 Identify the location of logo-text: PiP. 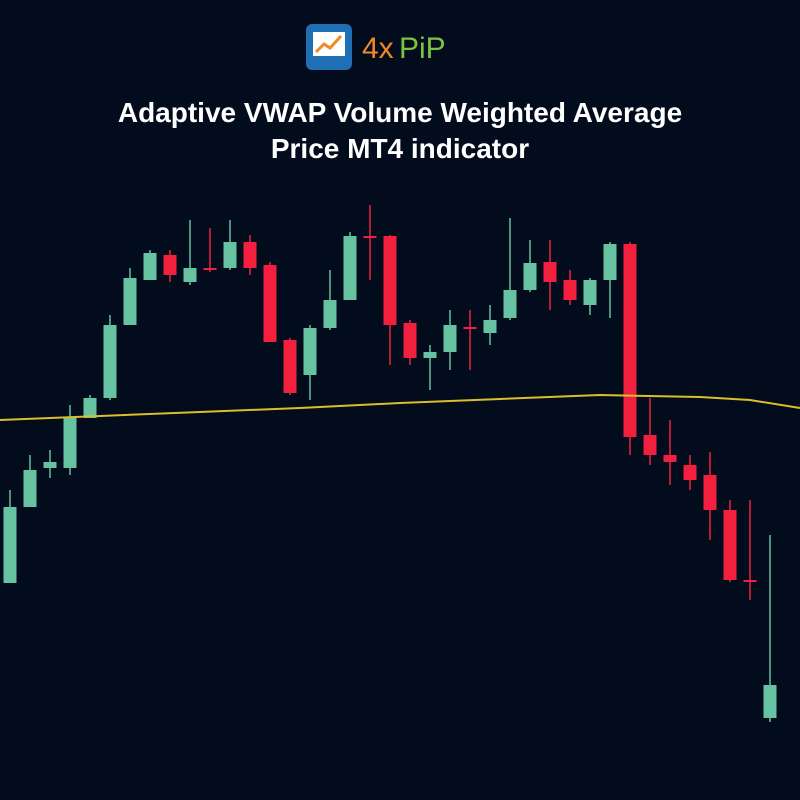
(422, 48).